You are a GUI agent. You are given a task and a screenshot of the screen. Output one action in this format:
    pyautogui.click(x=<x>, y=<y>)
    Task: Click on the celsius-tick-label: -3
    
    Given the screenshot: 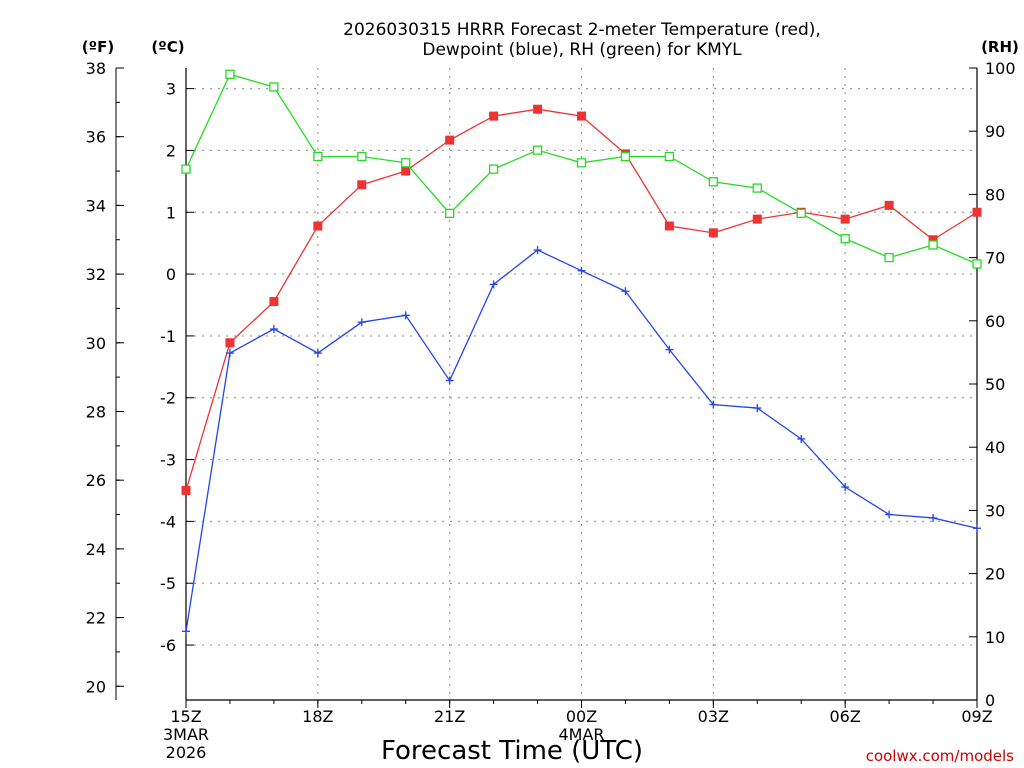 What is the action you would take?
    pyautogui.click(x=168, y=460)
    